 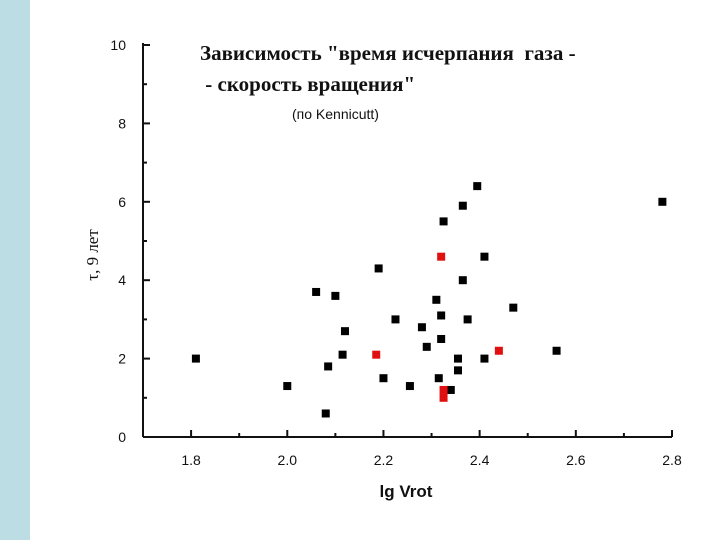 What do you see at coordinates (130, 241) in the screenshot?
I see `y-axis-ticks: 0 2 4 6 8 10` at bounding box center [130, 241].